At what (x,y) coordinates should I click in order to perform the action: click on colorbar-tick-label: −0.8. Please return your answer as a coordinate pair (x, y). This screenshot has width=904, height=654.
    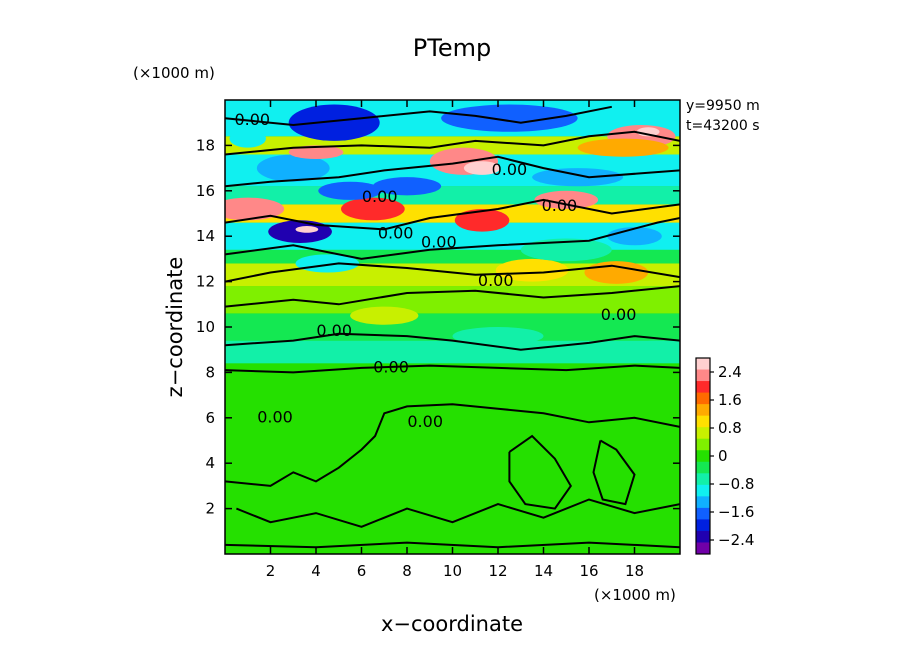
    Looking at the image, I should click on (736, 484).